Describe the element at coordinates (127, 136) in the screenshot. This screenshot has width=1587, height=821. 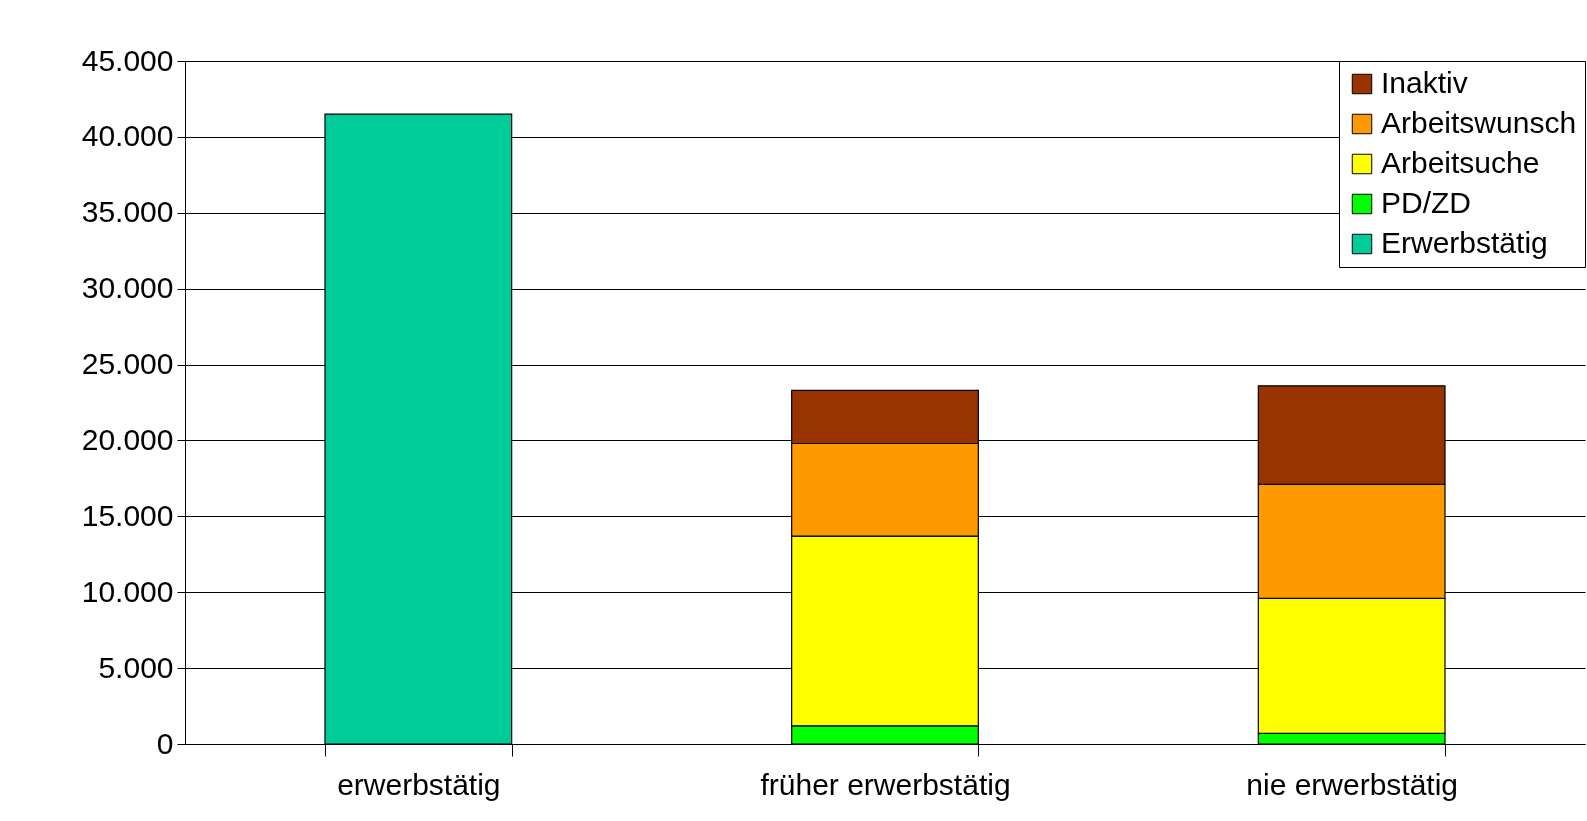
I see `y-tick-label: 40.000` at that location.